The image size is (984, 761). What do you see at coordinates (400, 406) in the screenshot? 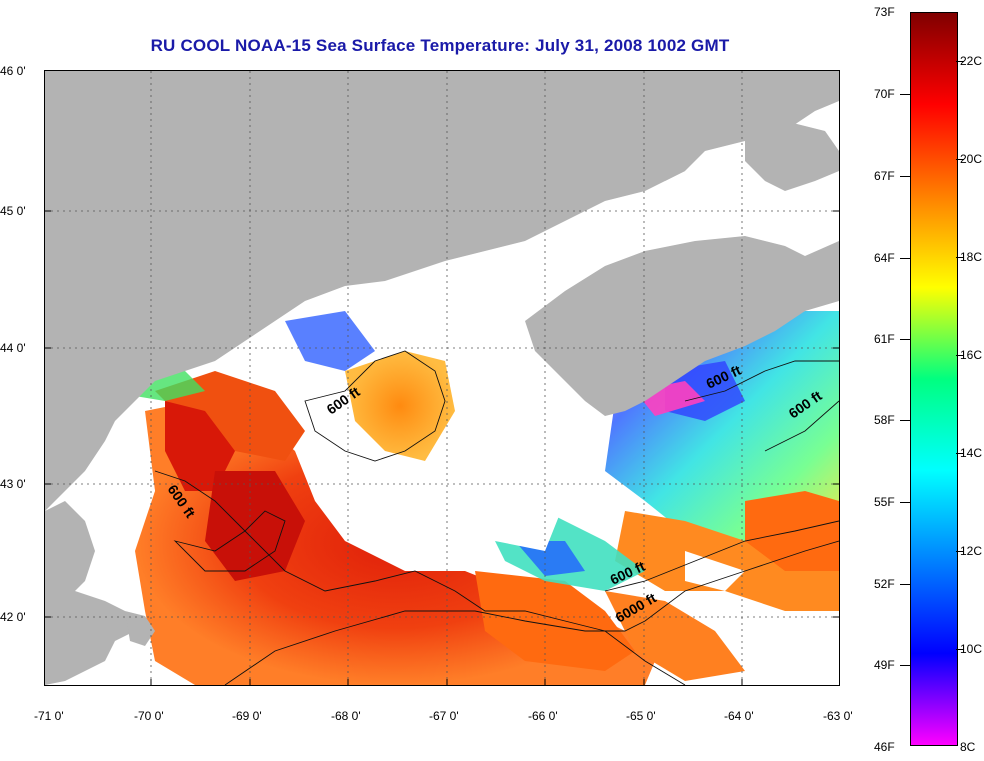
I see `sst-orange-patch` at bounding box center [400, 406].